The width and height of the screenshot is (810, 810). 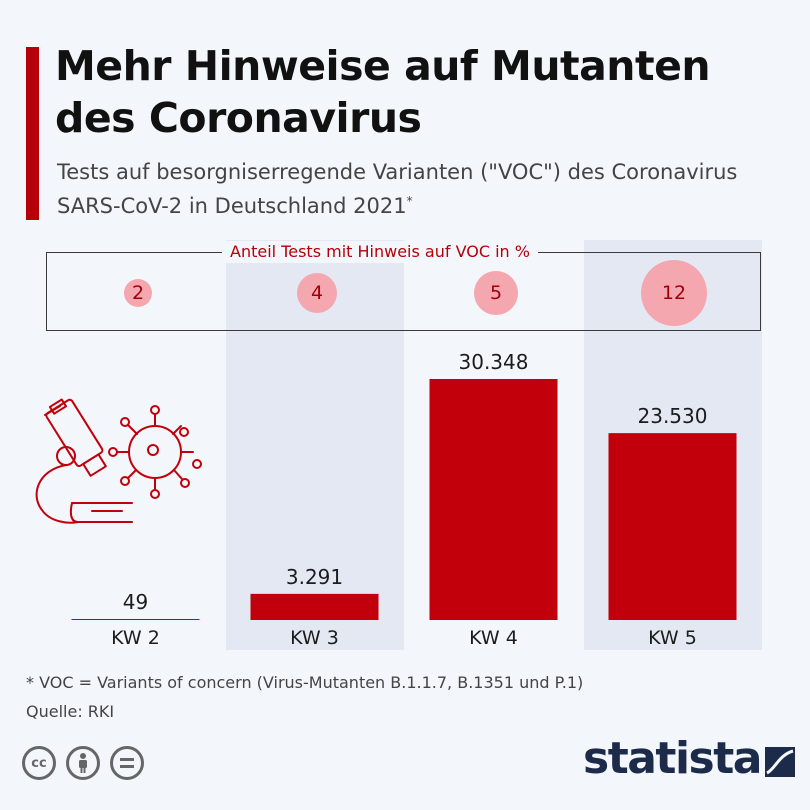 I want to click on statista-logo: statista, so click(x=689, y=759).